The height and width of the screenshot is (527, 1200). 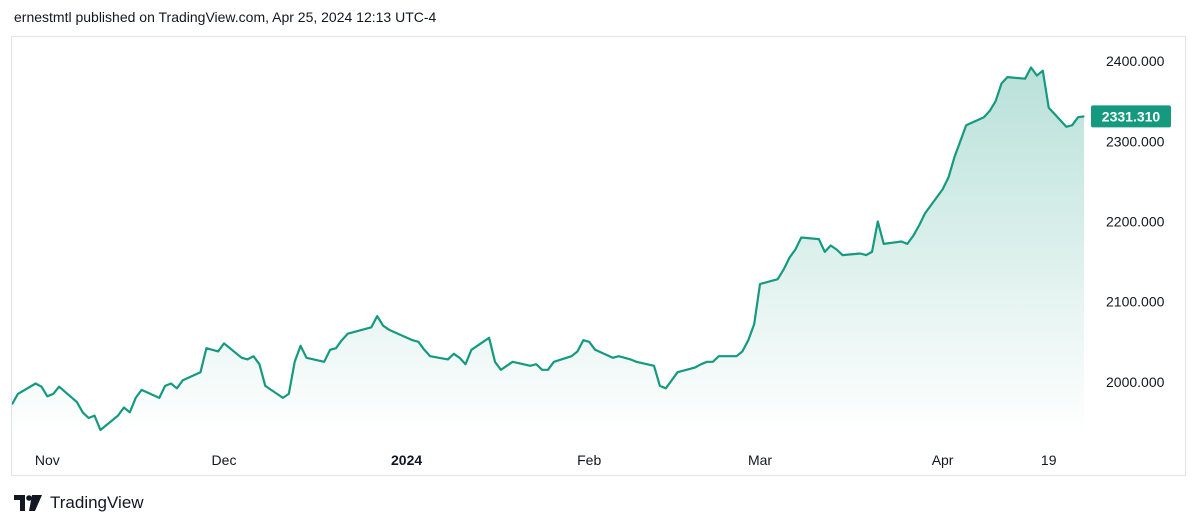 What do you see at coordinates (406, 460) in the screenshot?
I see `x-tick-label: 2024` at bounding box center [406, 460].